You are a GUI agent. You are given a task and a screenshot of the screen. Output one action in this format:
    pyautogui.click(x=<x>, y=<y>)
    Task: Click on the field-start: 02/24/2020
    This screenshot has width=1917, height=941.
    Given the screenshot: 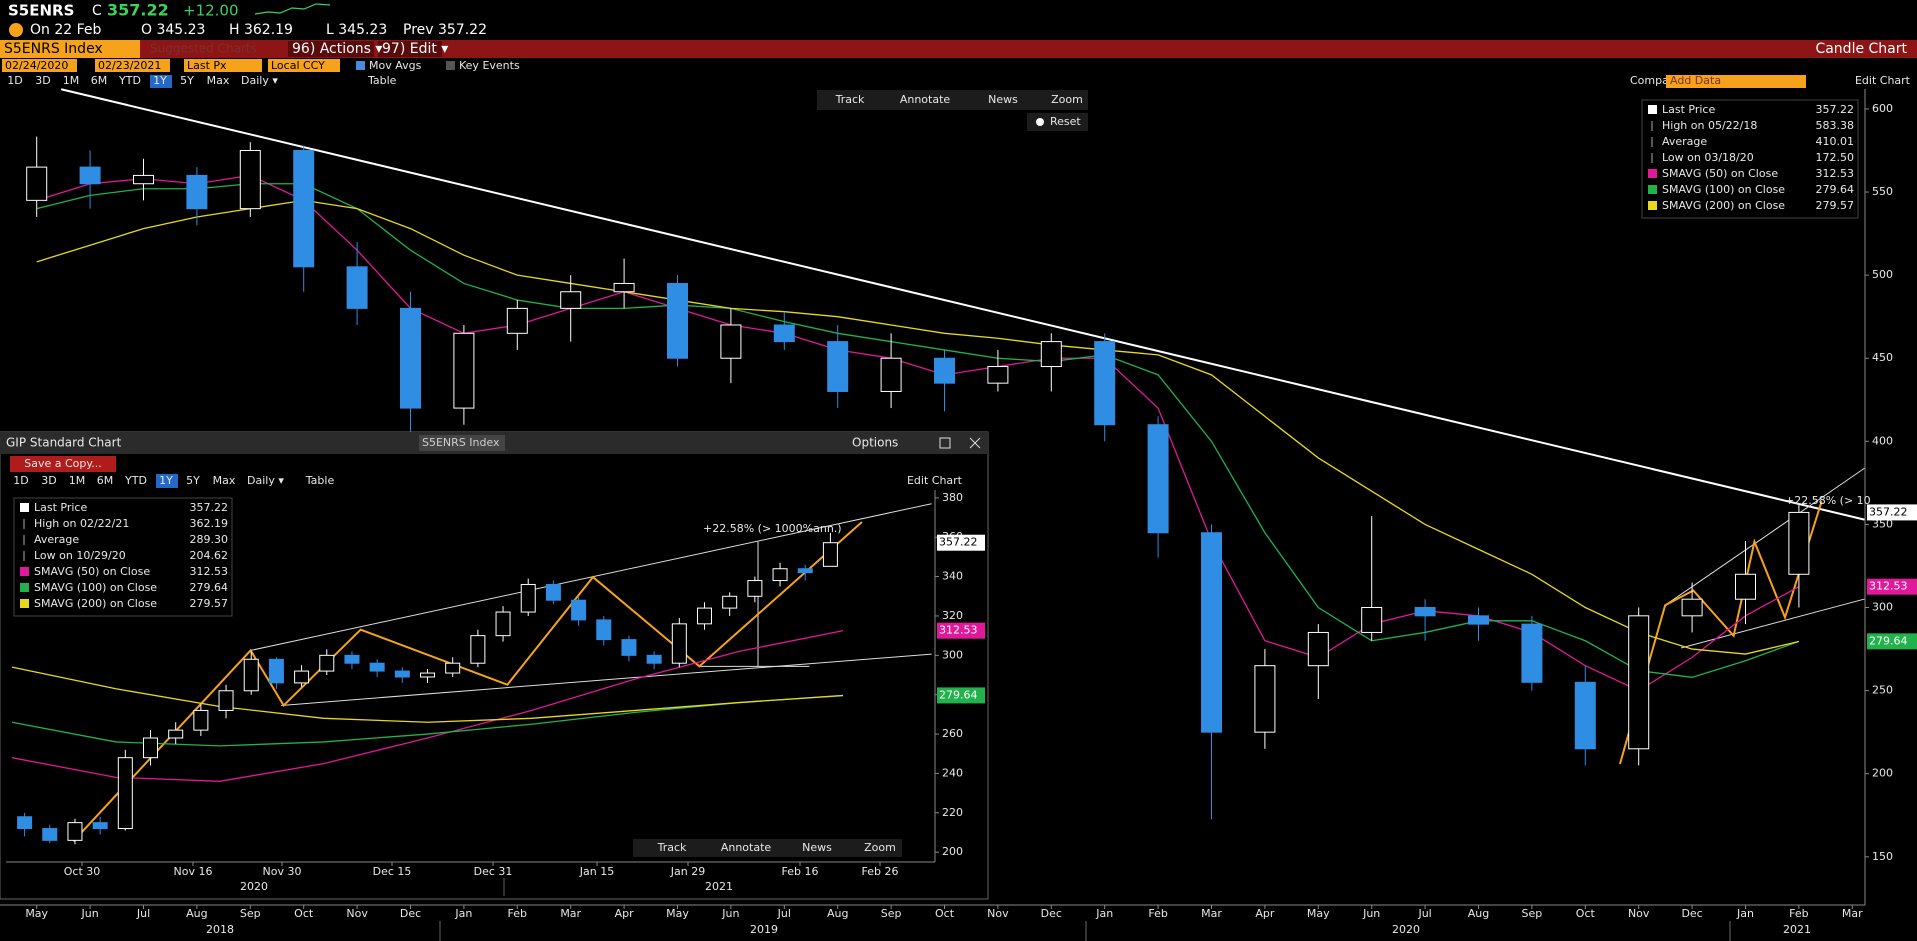 What is the action you would take?
    pyautogui.click(x=36, y=65)
    